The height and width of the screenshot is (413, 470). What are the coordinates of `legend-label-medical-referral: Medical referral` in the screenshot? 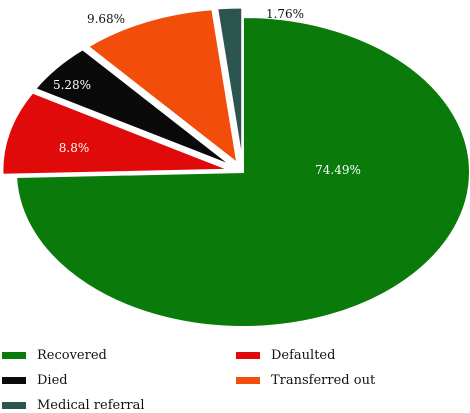 It's located at (91, 405).